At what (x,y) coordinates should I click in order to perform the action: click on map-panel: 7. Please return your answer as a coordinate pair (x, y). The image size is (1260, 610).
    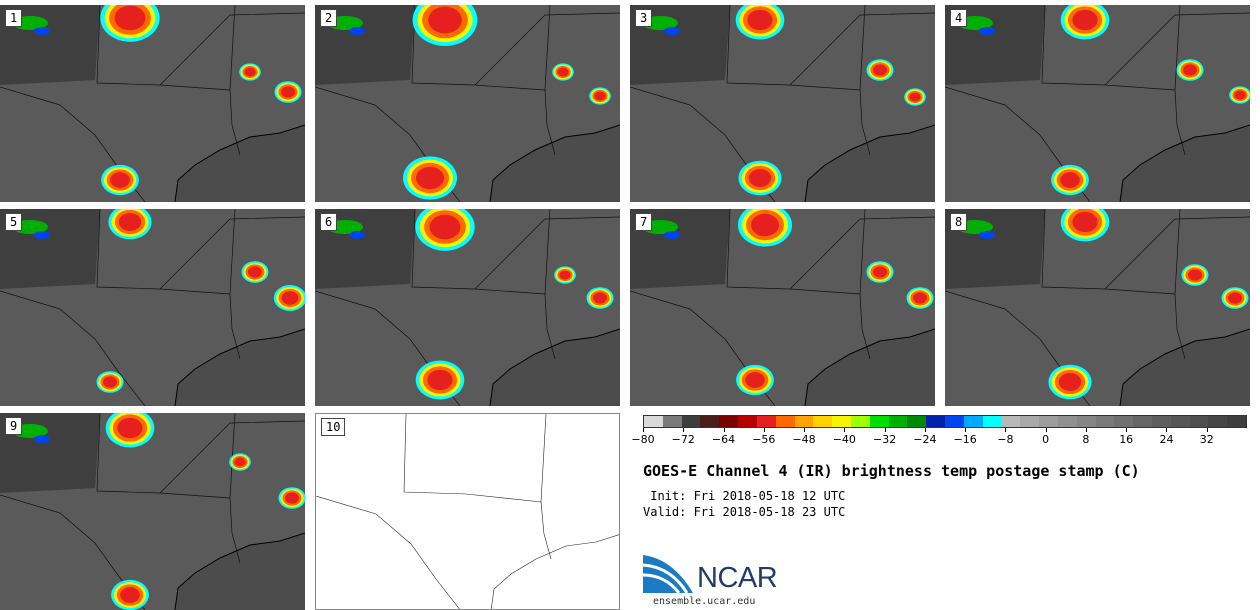
    Looking at the image, I should click on (782, 307).